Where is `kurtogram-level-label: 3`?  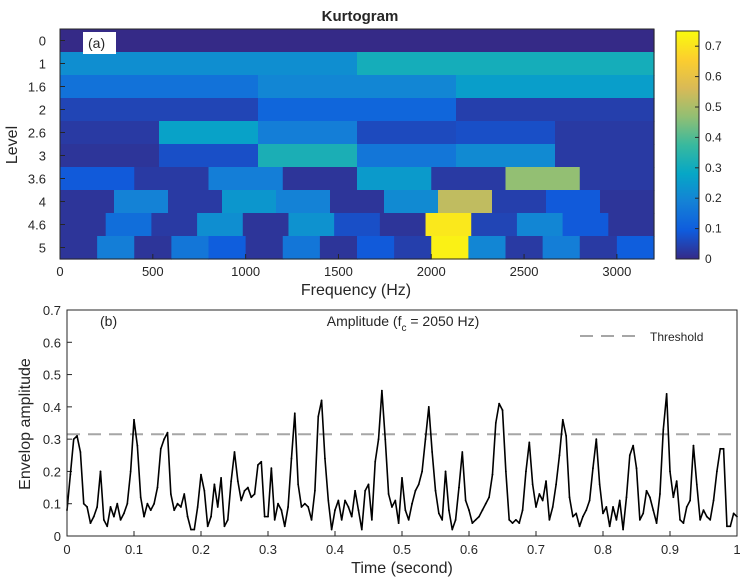 kurtogram-level-label: 3 is located at coordinates (42, 156).